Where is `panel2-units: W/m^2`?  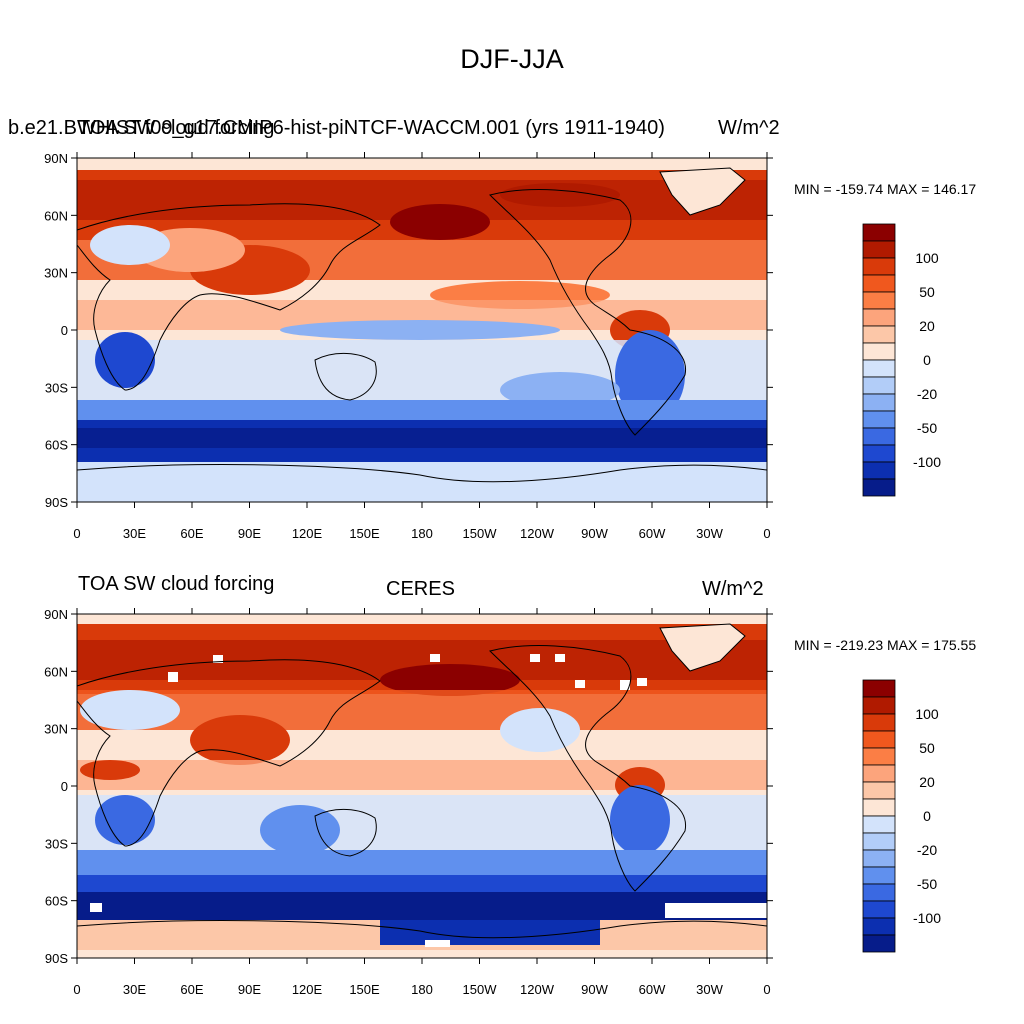
panel2-units: W/m^2 is located at coordinates (733, 589).